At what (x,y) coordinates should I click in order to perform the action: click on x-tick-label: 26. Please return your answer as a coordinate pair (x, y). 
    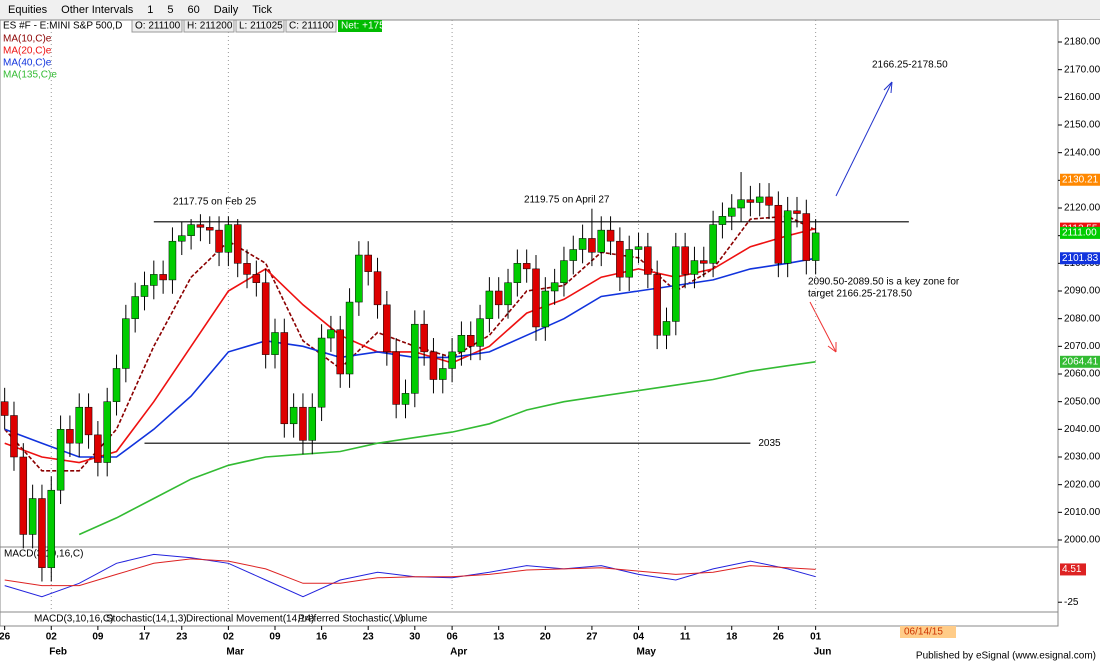
    Looking at the image, I should click on (5, 637).